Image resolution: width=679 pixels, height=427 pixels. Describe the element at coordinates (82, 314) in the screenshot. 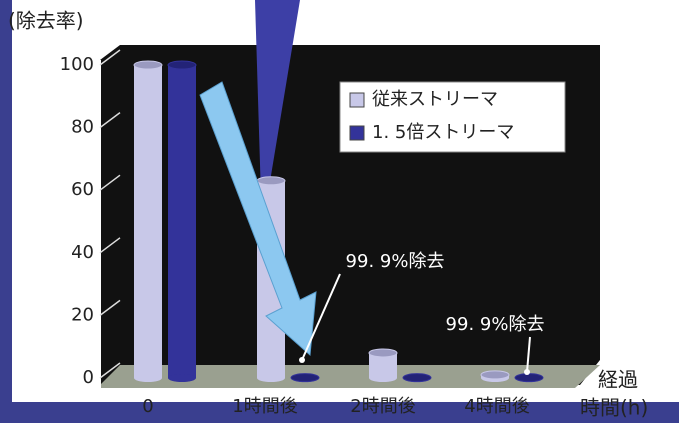

I see `y-tick-label: 20` at that location.